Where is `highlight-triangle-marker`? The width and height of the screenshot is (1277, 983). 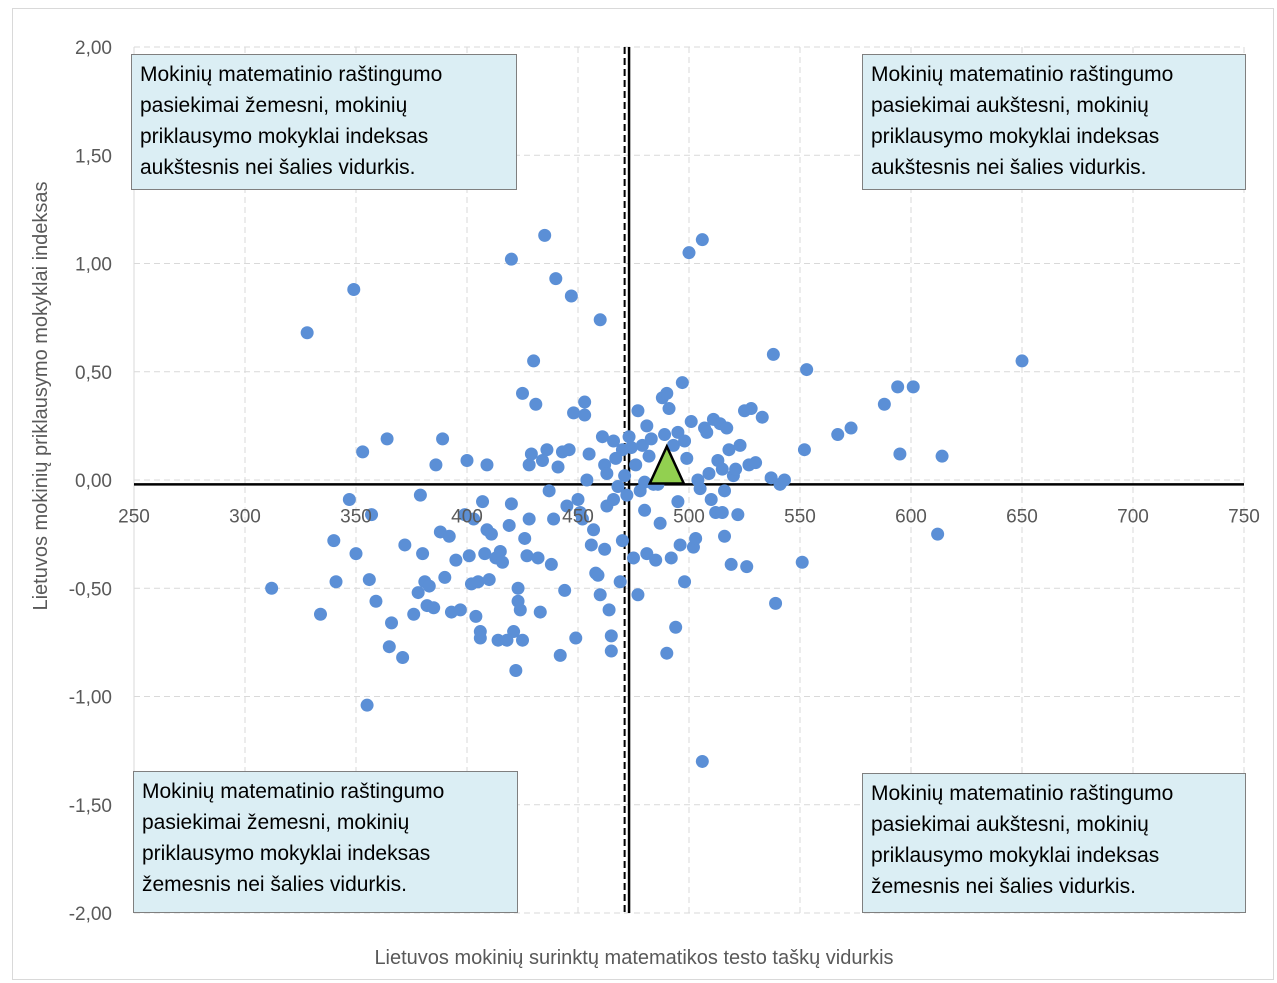 highlight-triangle-marker is located at coordinates (666, 464).